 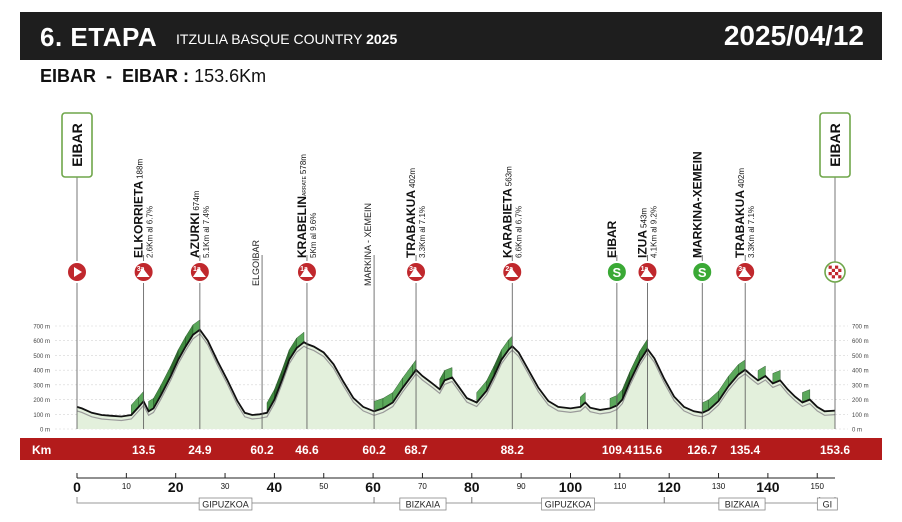 I want to click on climb-category: 1a, so click(x=645, y=269).